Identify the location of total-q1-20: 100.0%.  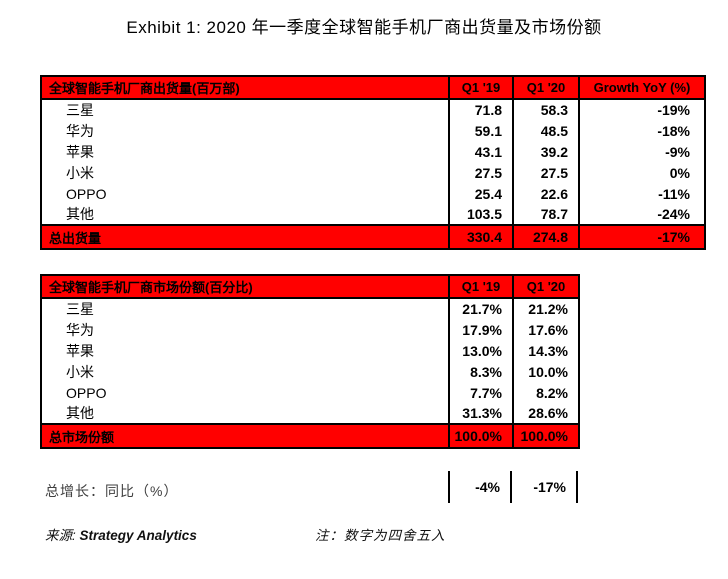
(546, 436).